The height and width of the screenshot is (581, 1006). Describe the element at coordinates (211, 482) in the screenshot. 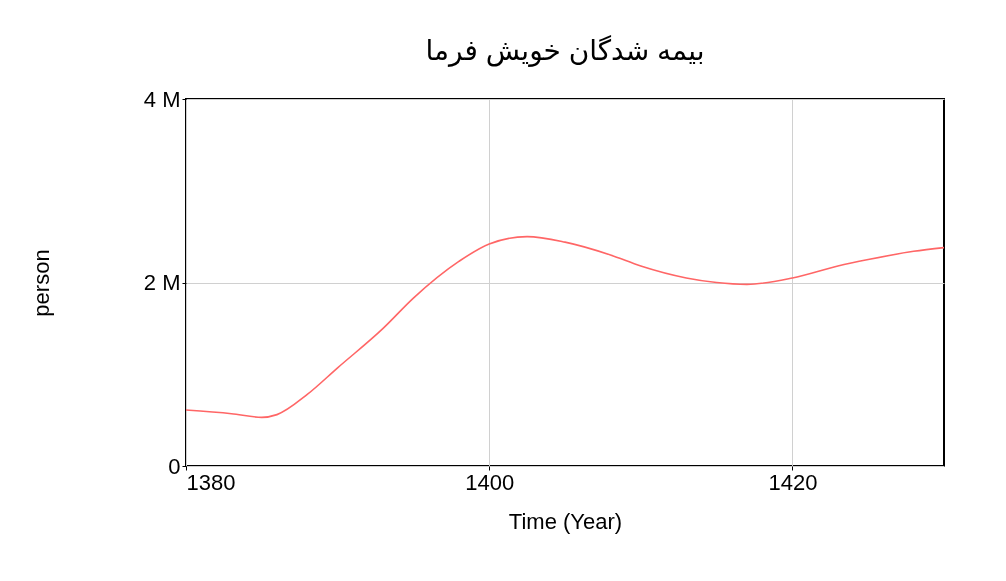

I see `x-tick-label: 1380` at that location.